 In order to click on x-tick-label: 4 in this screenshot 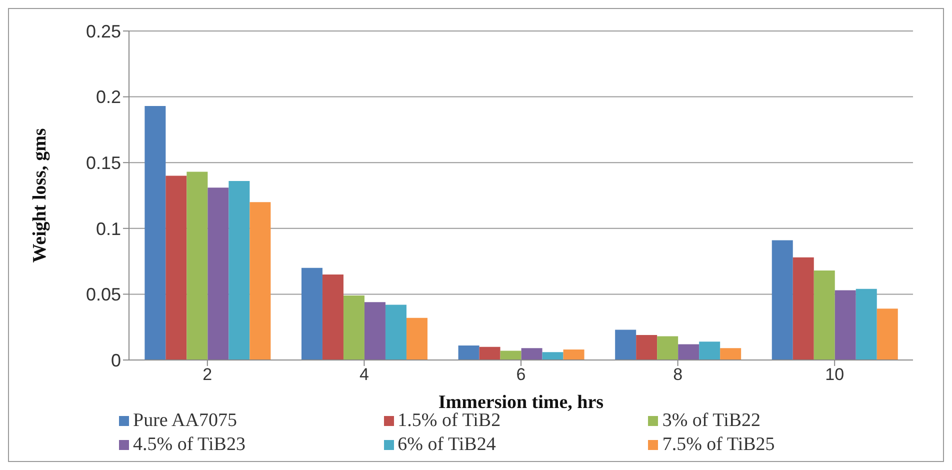, I will do `click(364, 374)`.